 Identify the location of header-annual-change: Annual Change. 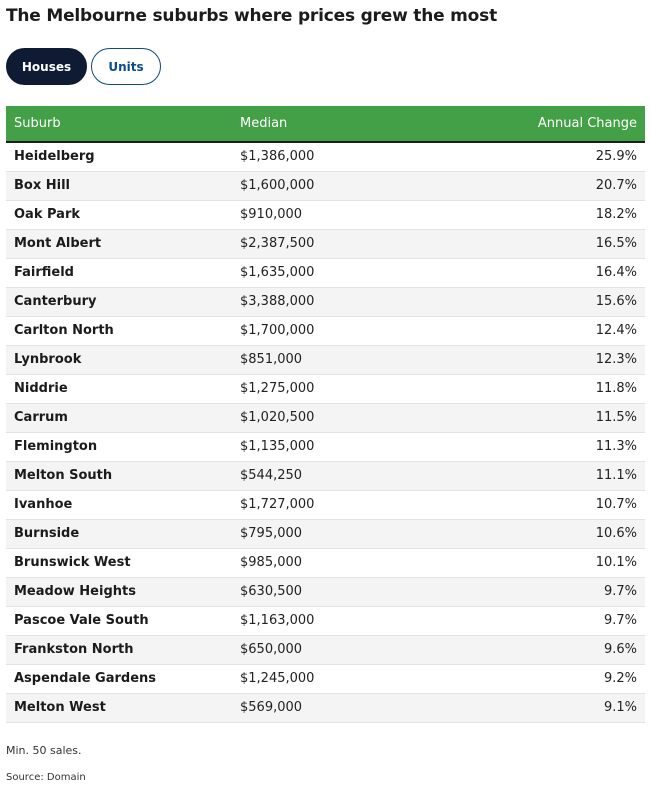
(538, 124).